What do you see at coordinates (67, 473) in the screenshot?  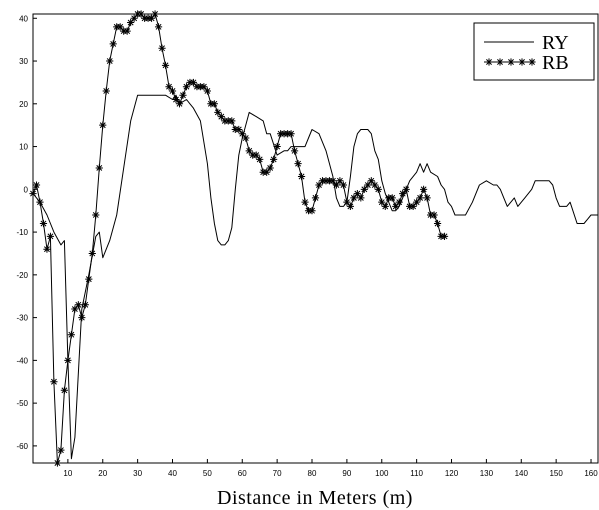 I see `x-tick-label: 10` at bounding box center [67, 473].